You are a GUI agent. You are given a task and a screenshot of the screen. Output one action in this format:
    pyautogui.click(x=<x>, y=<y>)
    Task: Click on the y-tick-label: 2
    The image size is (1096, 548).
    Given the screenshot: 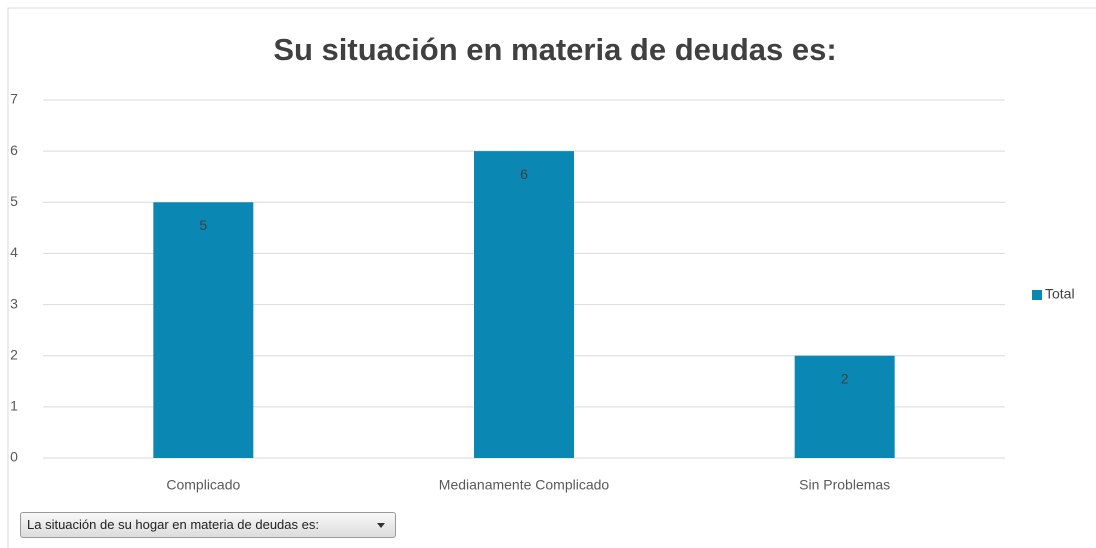 What is the action you would take?
    pyautogui.click(x=14, y=354)
    